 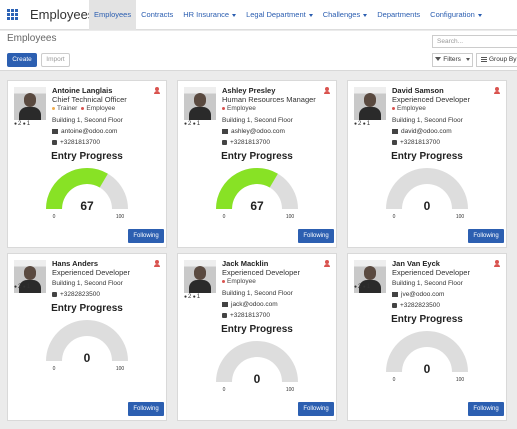 I want to click on menu-challenges: Challenges, so click(x=345, y=15).